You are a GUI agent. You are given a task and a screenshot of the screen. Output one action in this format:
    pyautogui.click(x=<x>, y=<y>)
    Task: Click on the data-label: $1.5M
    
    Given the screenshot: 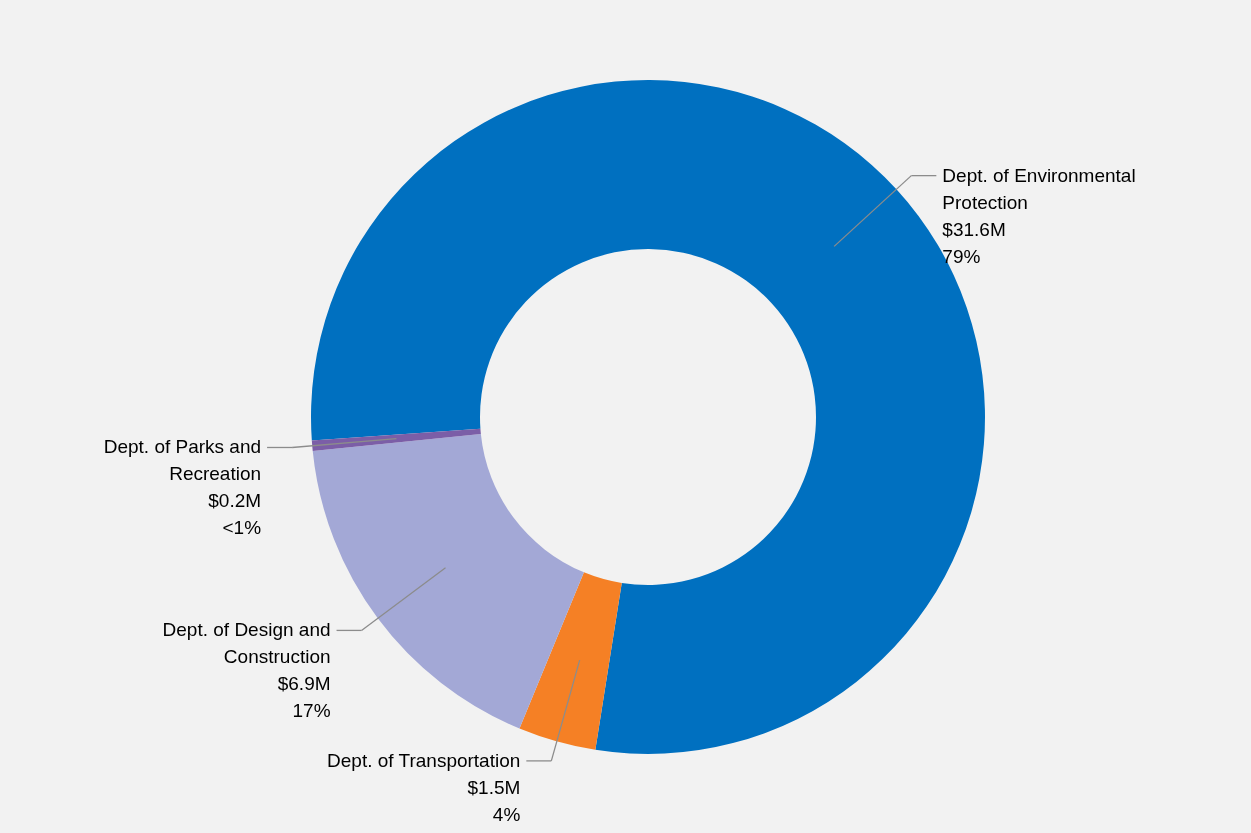 What is the action you would take?
    pyautogui.click(x=494, y=787)
    